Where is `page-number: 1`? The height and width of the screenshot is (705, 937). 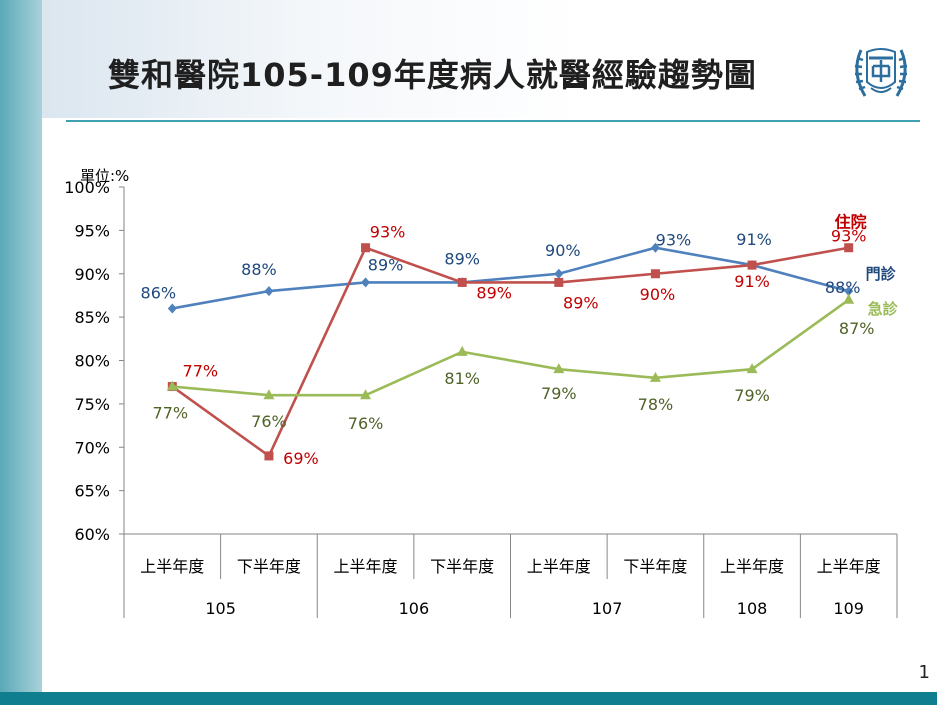
page-number: 1 is located at coordinates (924, 672).